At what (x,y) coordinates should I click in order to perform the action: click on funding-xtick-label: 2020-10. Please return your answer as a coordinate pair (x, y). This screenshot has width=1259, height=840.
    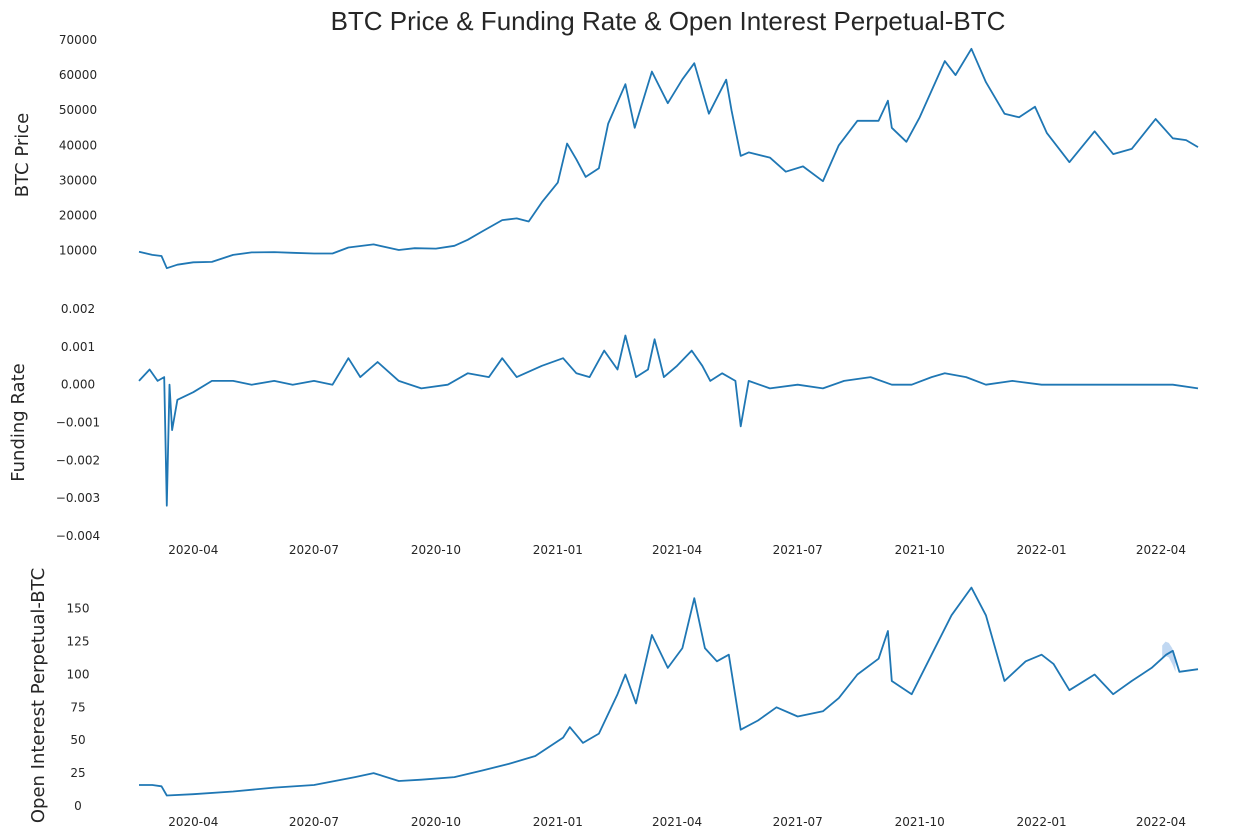
    Looking at the image, I should click on (436, 550).